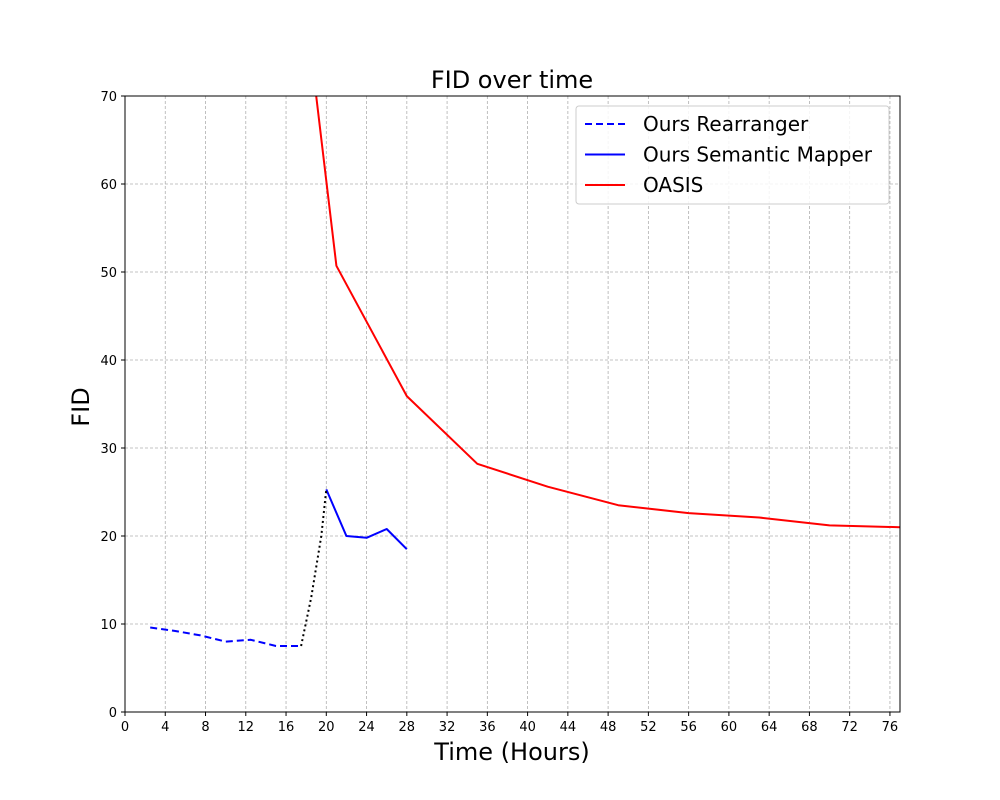 The height and width of the screenshot is (800, 1000). I want to click on x-tick-label: 52, so click(648, 727).